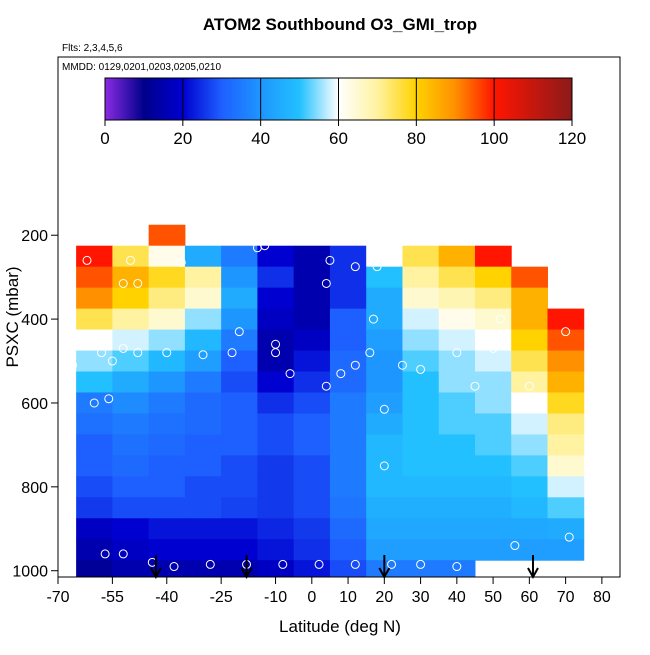 The width and height of the screenshot is (650, 655). What do you see at coordinates (311, 597) in the screenshot?
I see `x-tick-label: 0` at bounding box center [311, 597].